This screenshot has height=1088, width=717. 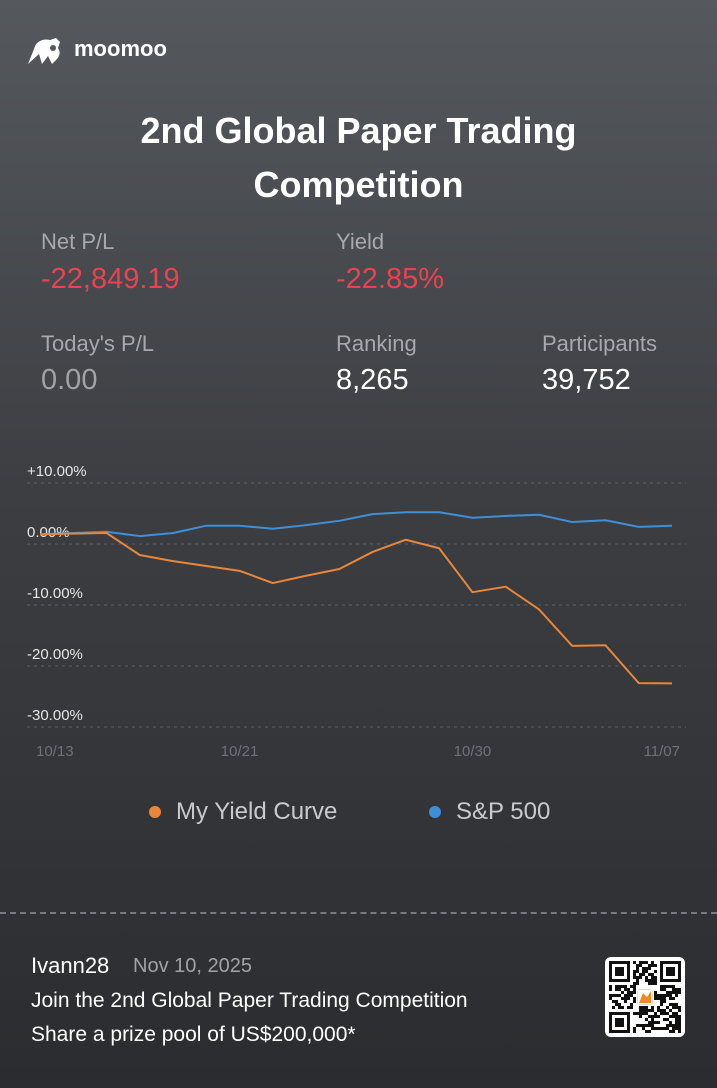 What do you see at coordinates (70, 965) in the screenshot?
I see `username: Ivann28` at bounding box center [70, 965].